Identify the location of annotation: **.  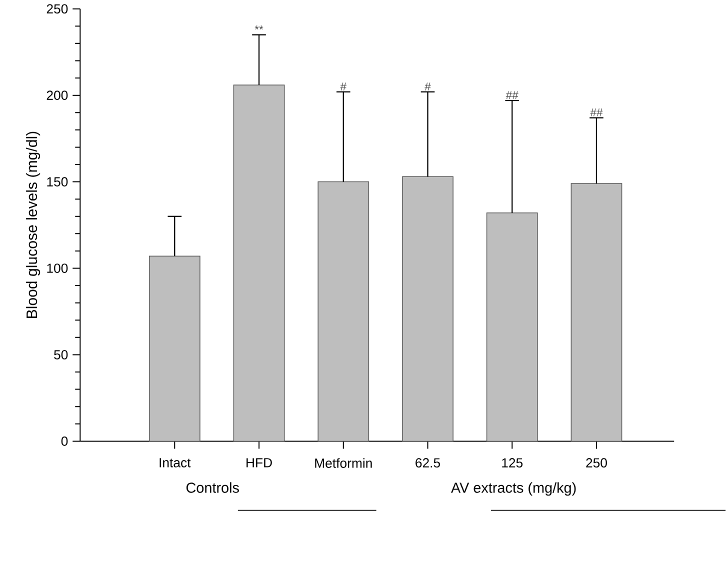
(259, 28).